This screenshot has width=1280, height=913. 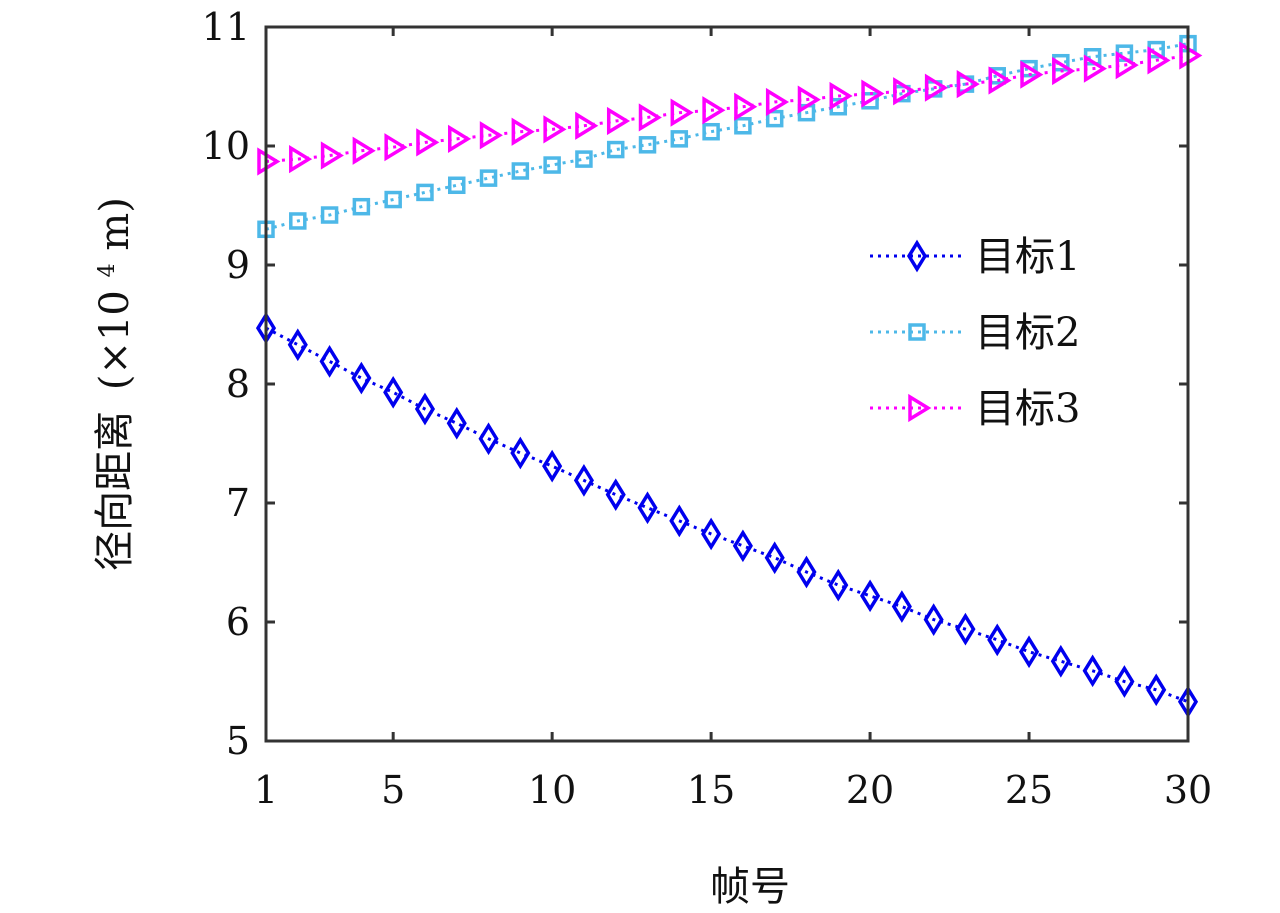 What do you see at coordinates (115, 340) in the screenshot?
I see `y-axis-label-unit-prefix: (×10` at bounding box center [115, 340].